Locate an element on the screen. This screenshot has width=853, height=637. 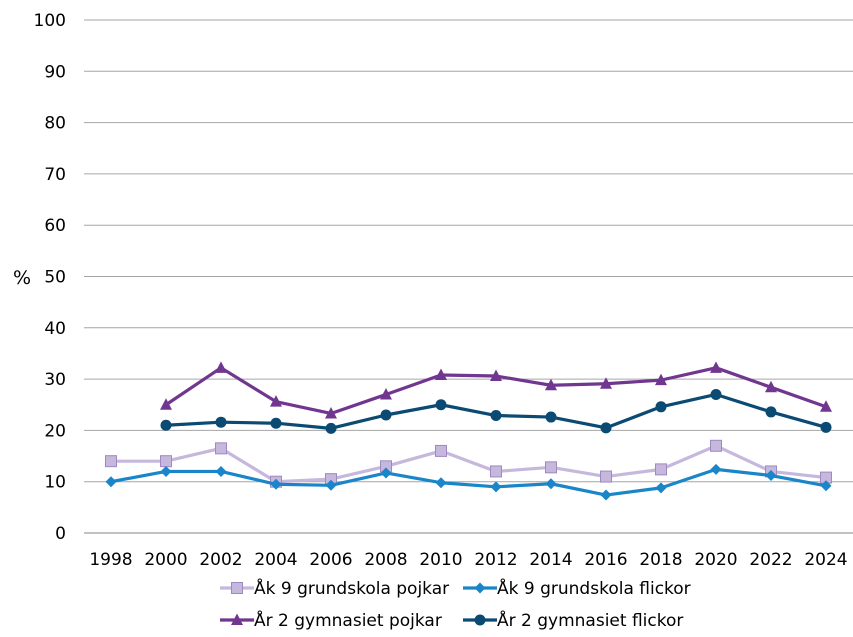
legend-triangle-marker is located at coordinates (237, 619).